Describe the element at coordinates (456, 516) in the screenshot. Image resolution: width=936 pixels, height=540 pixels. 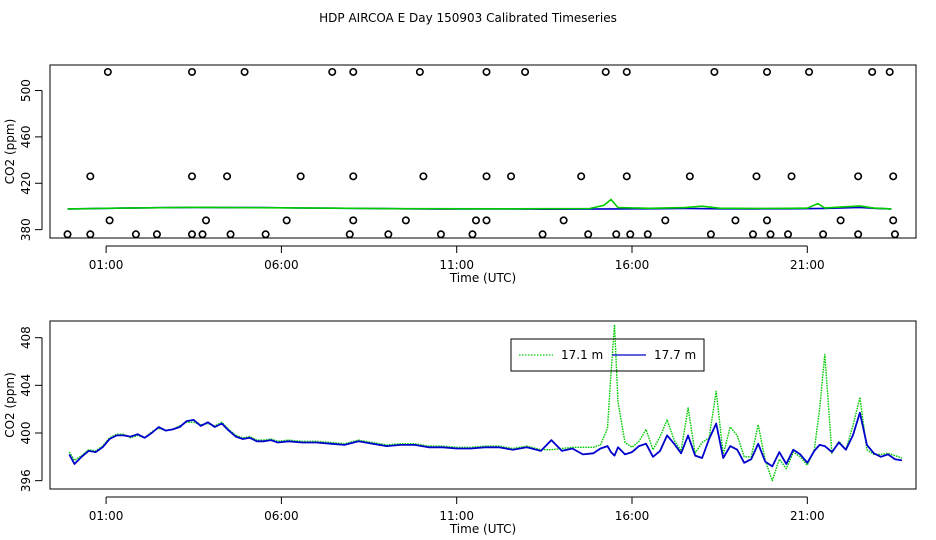
I see `bottom-x-tick-label: 11:00` at that location.